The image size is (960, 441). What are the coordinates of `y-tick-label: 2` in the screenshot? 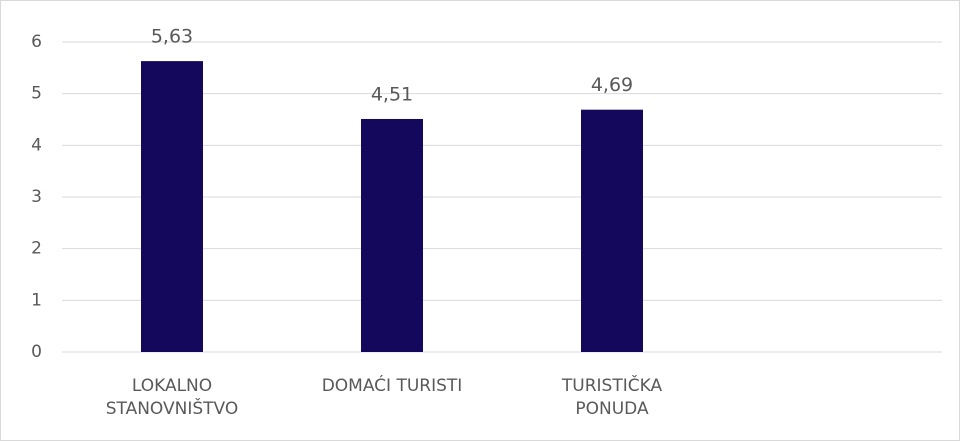 It's located at (36, 249).